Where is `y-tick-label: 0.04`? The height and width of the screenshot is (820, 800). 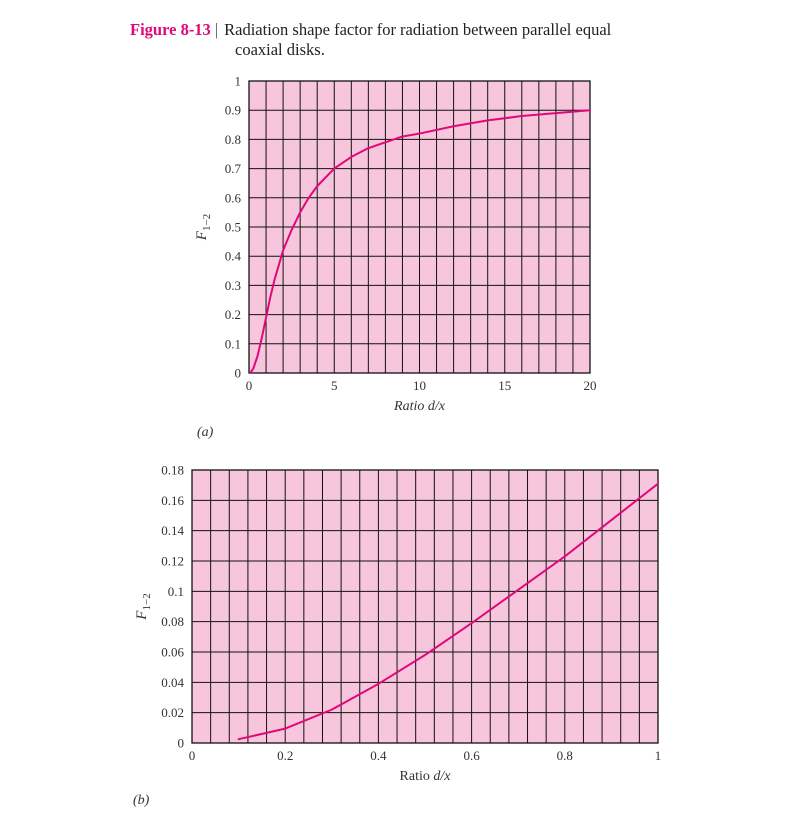
y-tick-label: 0.04 is located at coordinates (172, 682).